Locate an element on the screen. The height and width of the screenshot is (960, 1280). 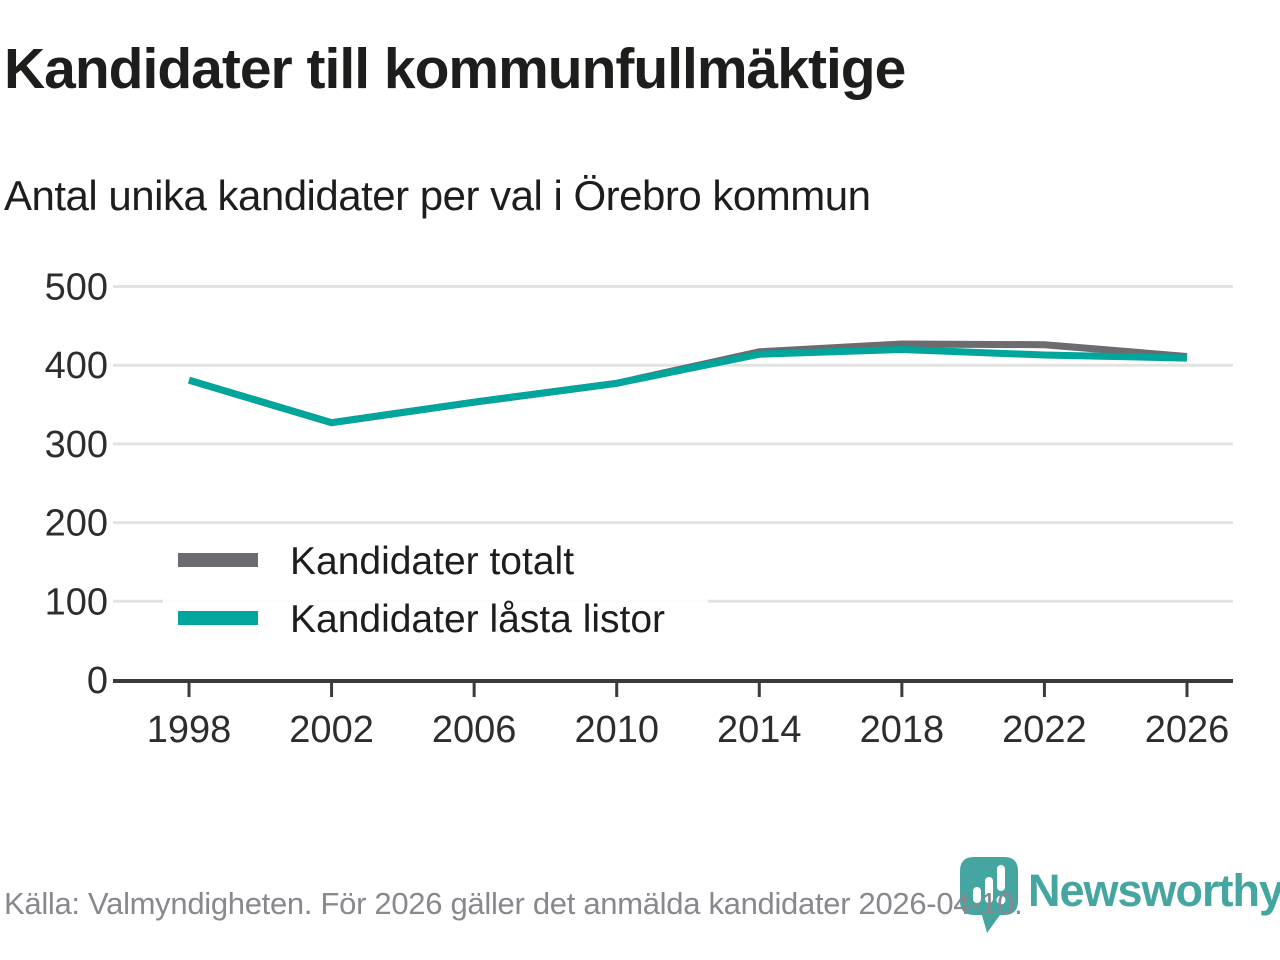
legend-label: Kandidater totalt is located at coordinates (432, 561).